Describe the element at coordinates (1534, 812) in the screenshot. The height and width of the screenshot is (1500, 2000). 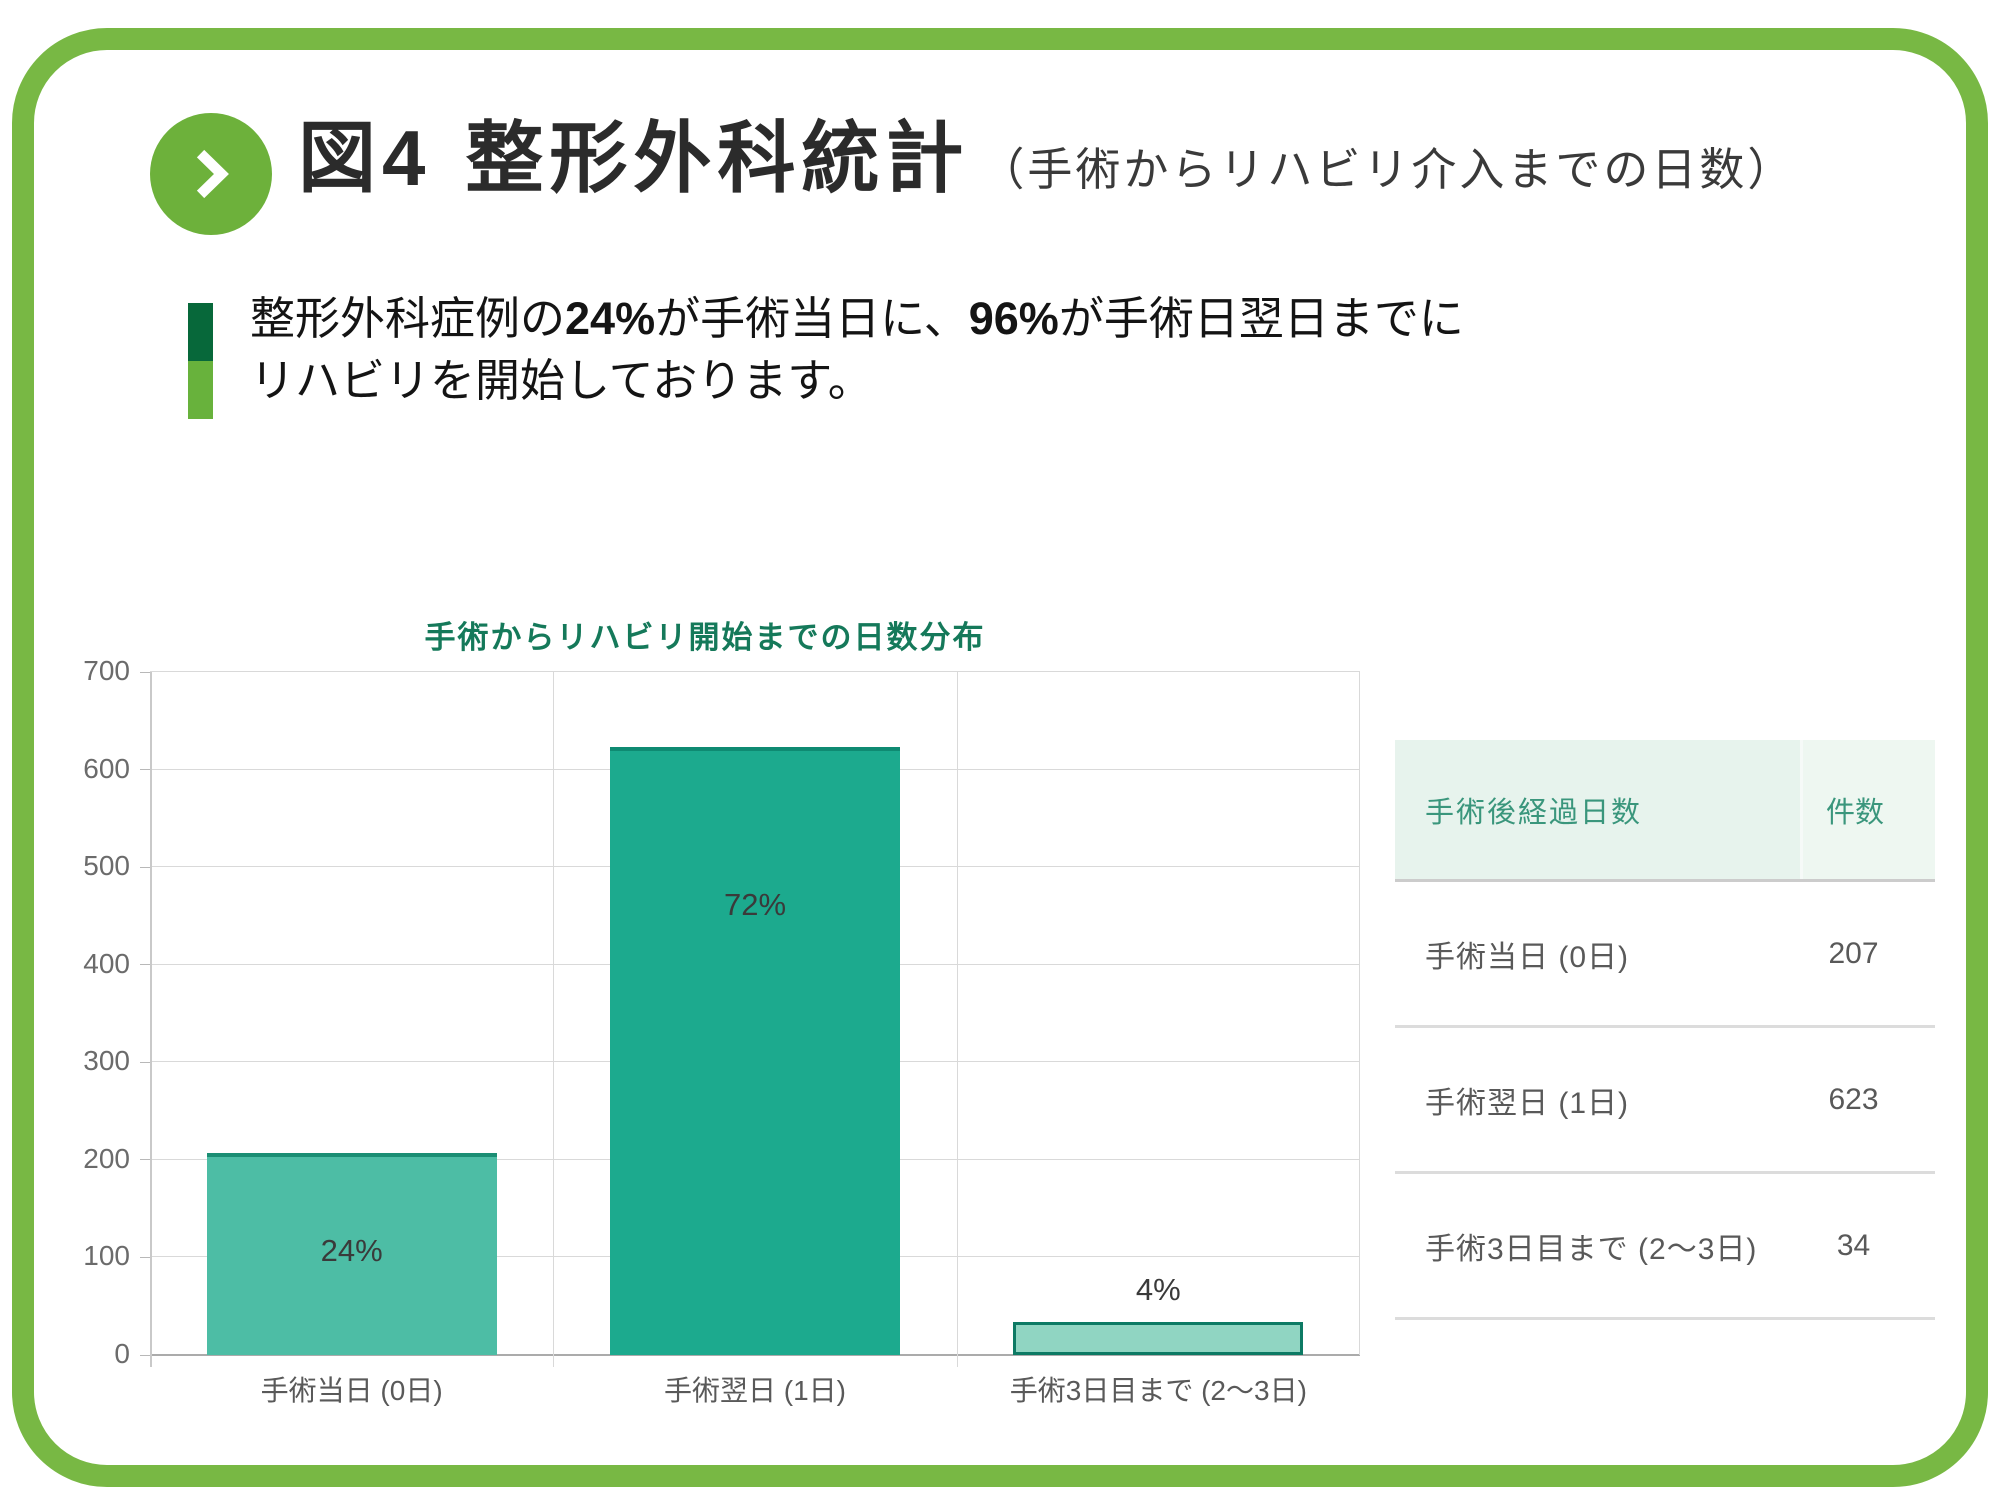
I see `table-header-days: 手術後経過日数` at that location.